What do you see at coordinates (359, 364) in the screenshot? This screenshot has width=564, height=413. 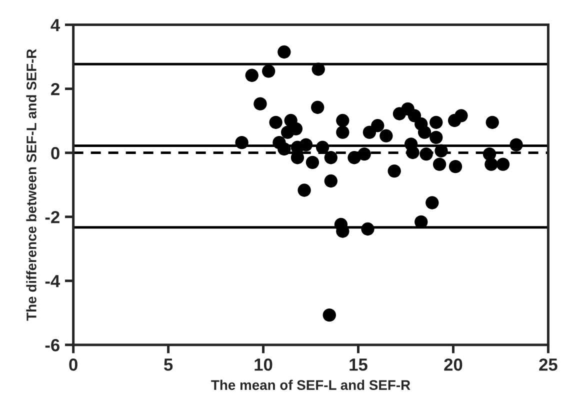 I see `x-tick-label: 15` at bounding box center [359, 364].